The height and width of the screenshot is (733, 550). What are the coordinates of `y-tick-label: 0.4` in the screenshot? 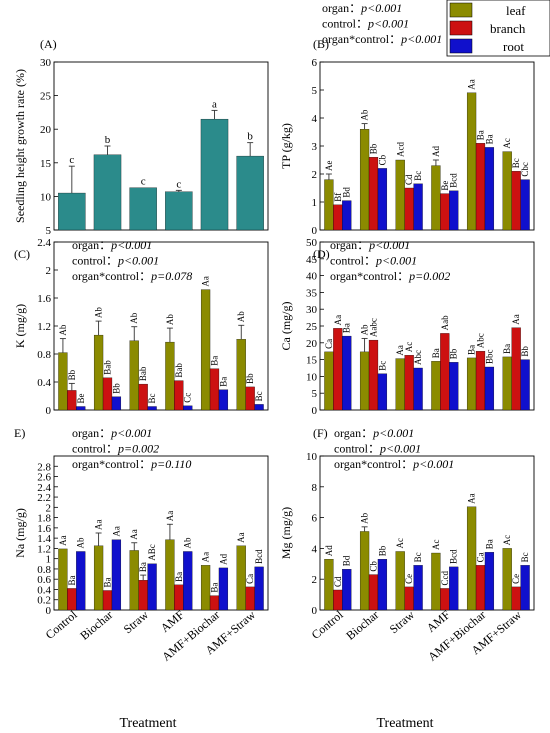 It's located at (44, 383).